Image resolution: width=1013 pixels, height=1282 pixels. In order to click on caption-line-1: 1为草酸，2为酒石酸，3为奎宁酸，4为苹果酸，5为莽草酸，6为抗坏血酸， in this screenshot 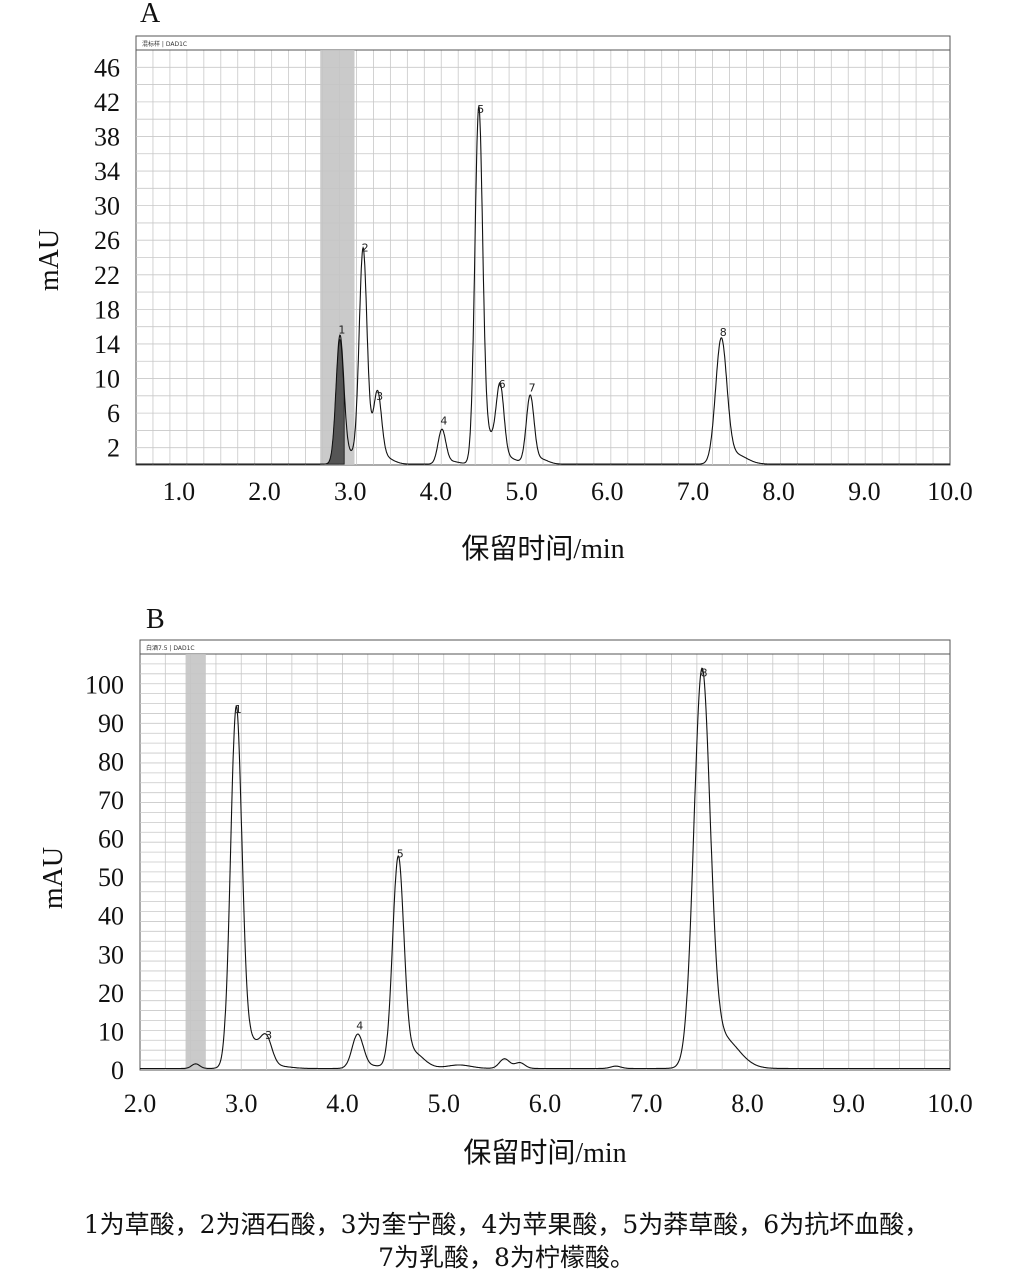, I will do `click(506, 1224)`.